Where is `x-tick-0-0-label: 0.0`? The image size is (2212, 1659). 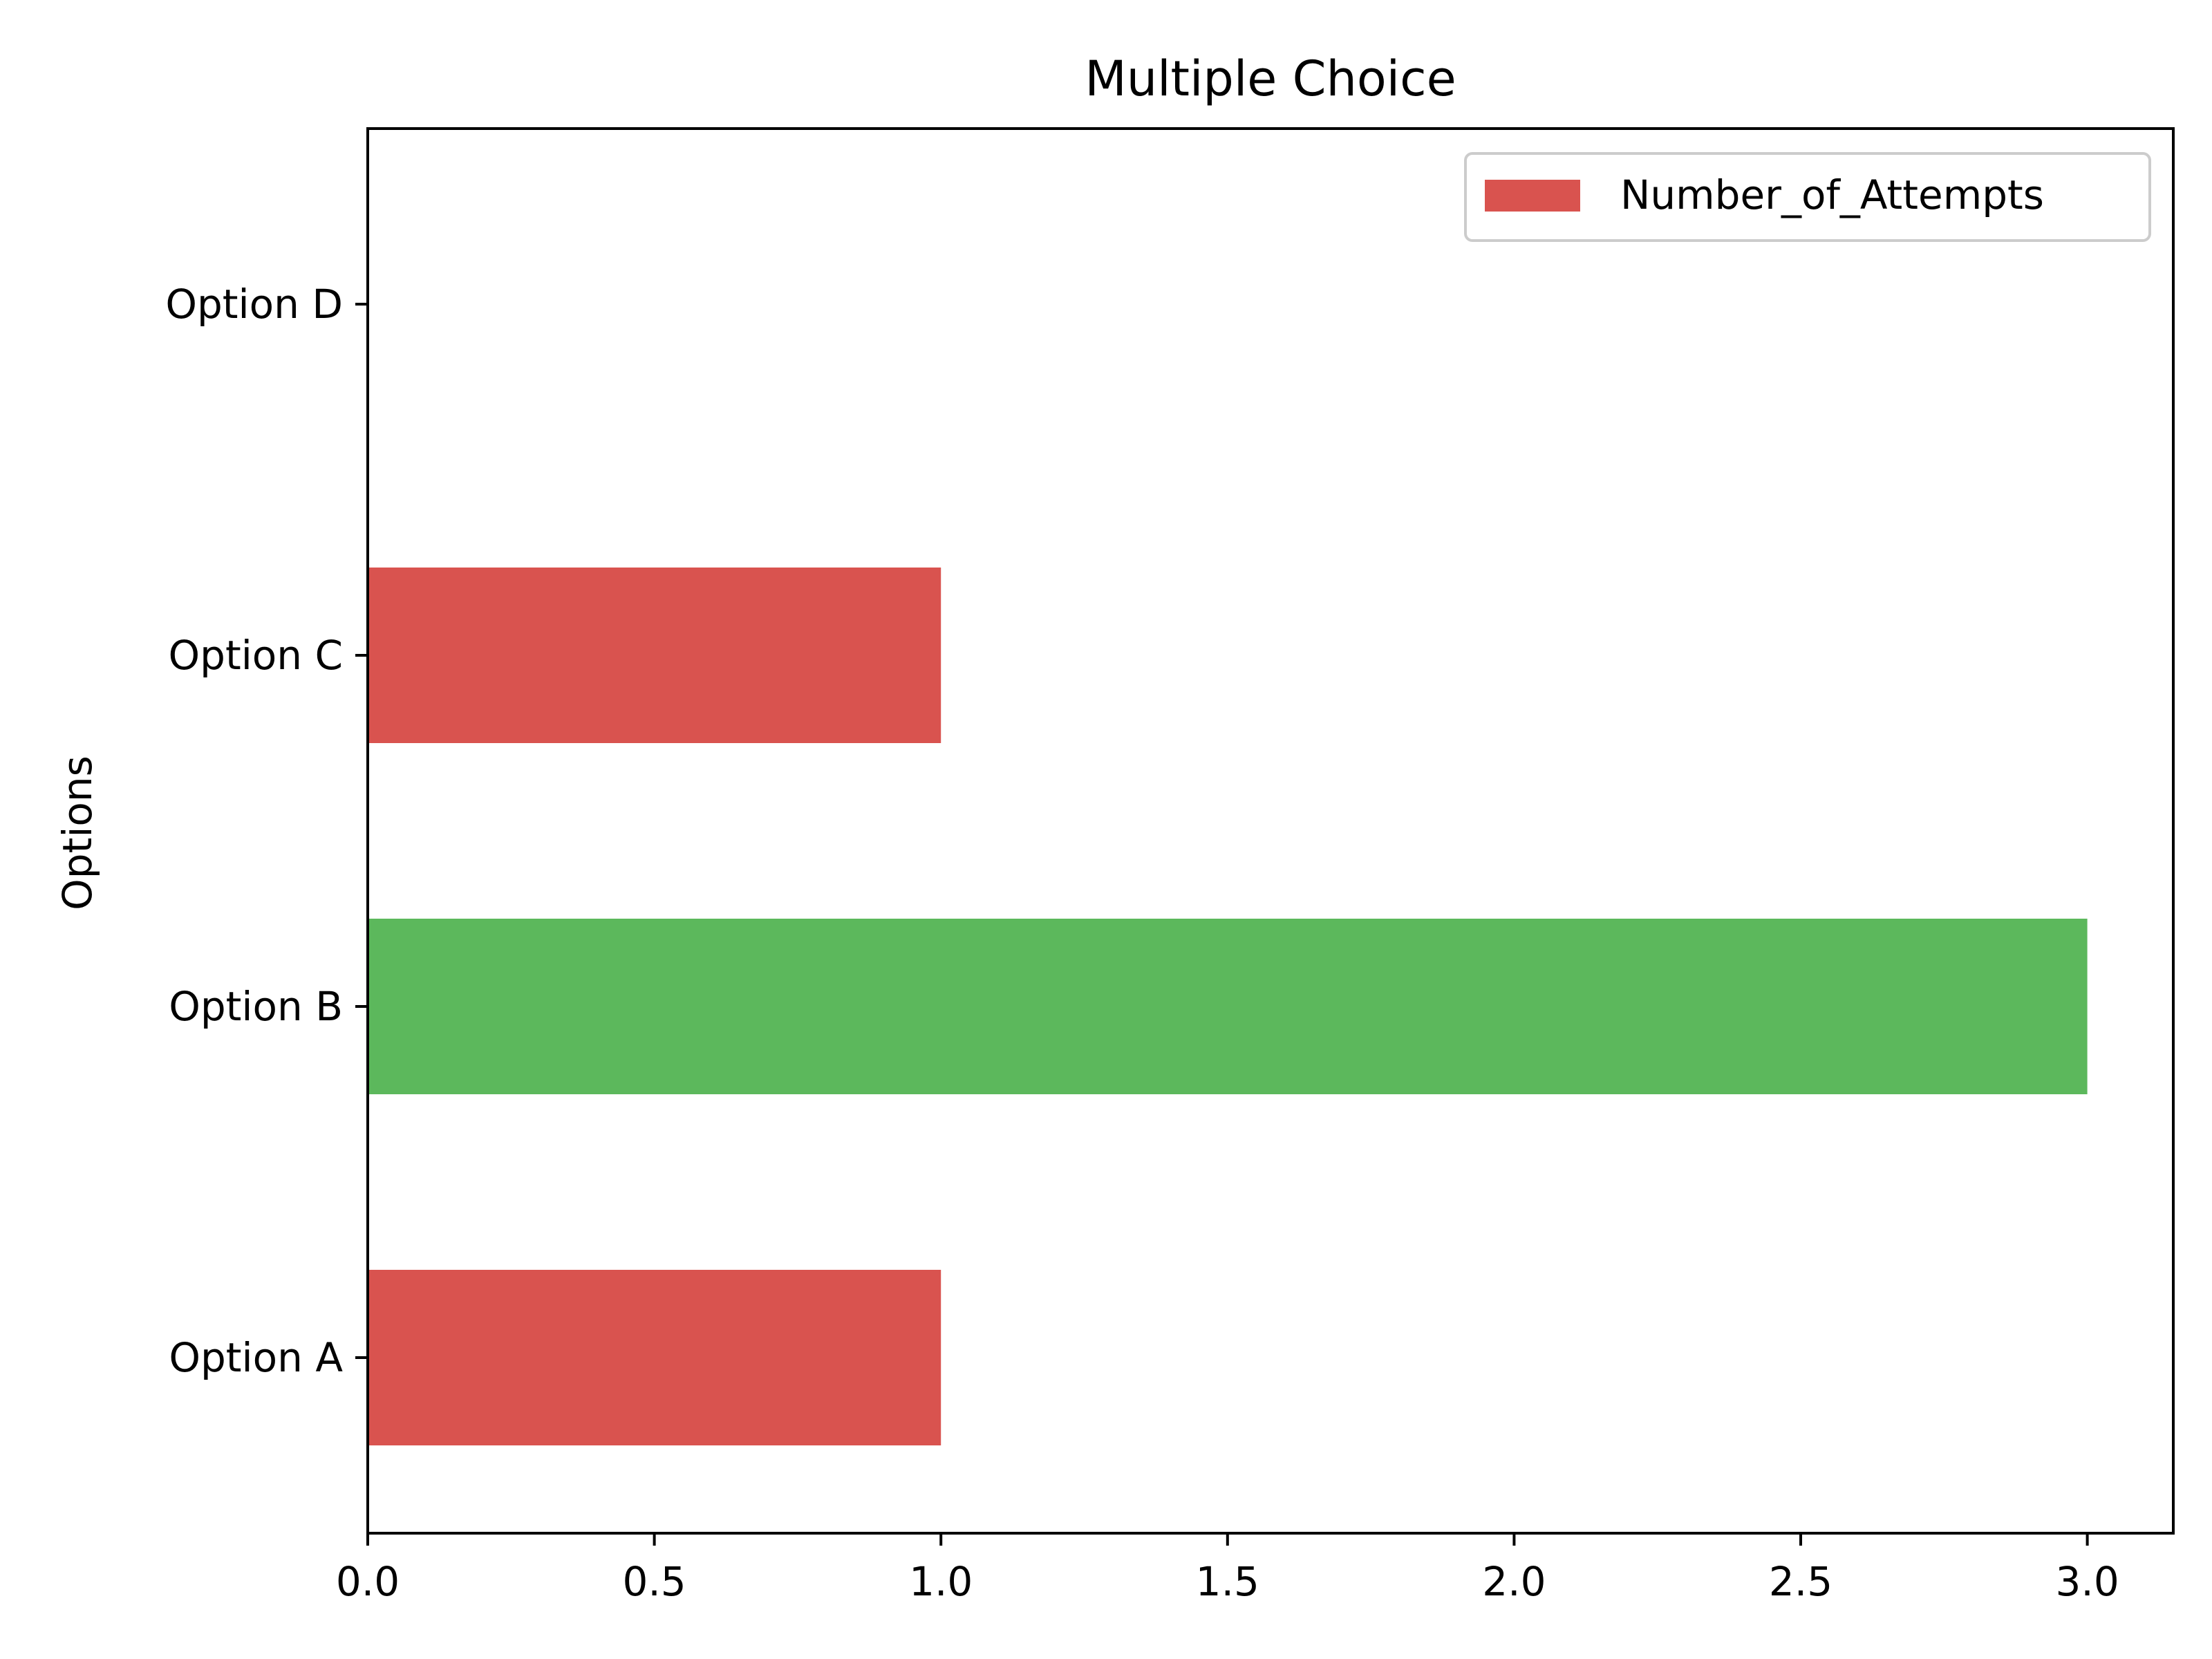
x-tick-0-0-label: 0.0 is located at coordinates (368, 1582).